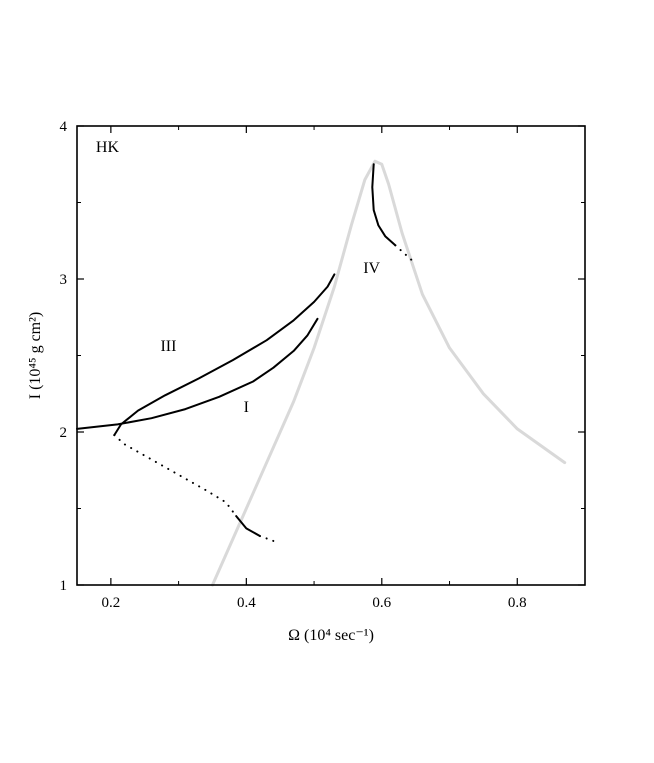 The width and height of the screenshot is (654, 763). I want to click on series-line-iii-lower-solid, so click(248, 526).